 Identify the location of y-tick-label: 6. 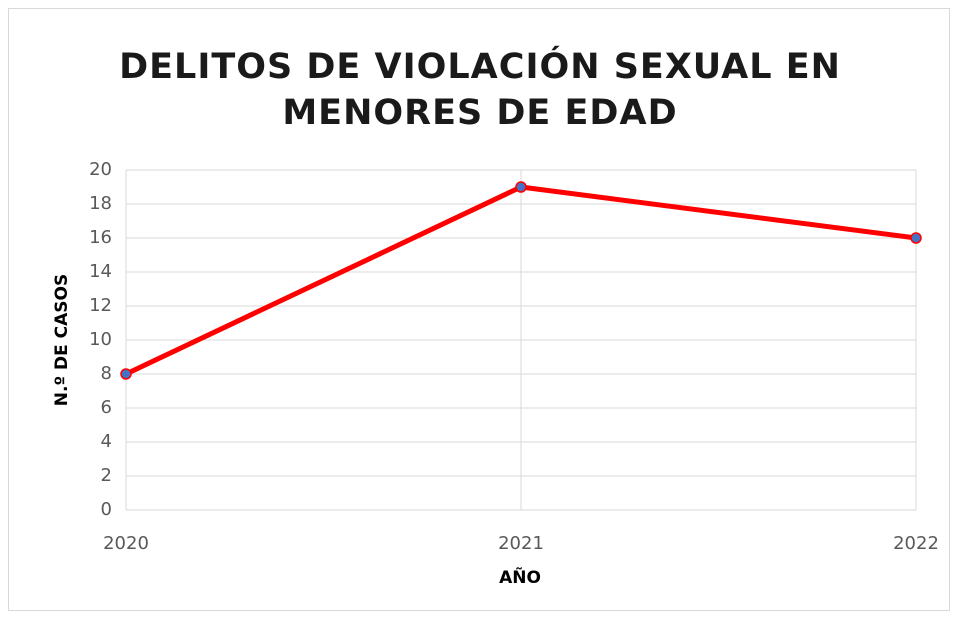
(106, 407).